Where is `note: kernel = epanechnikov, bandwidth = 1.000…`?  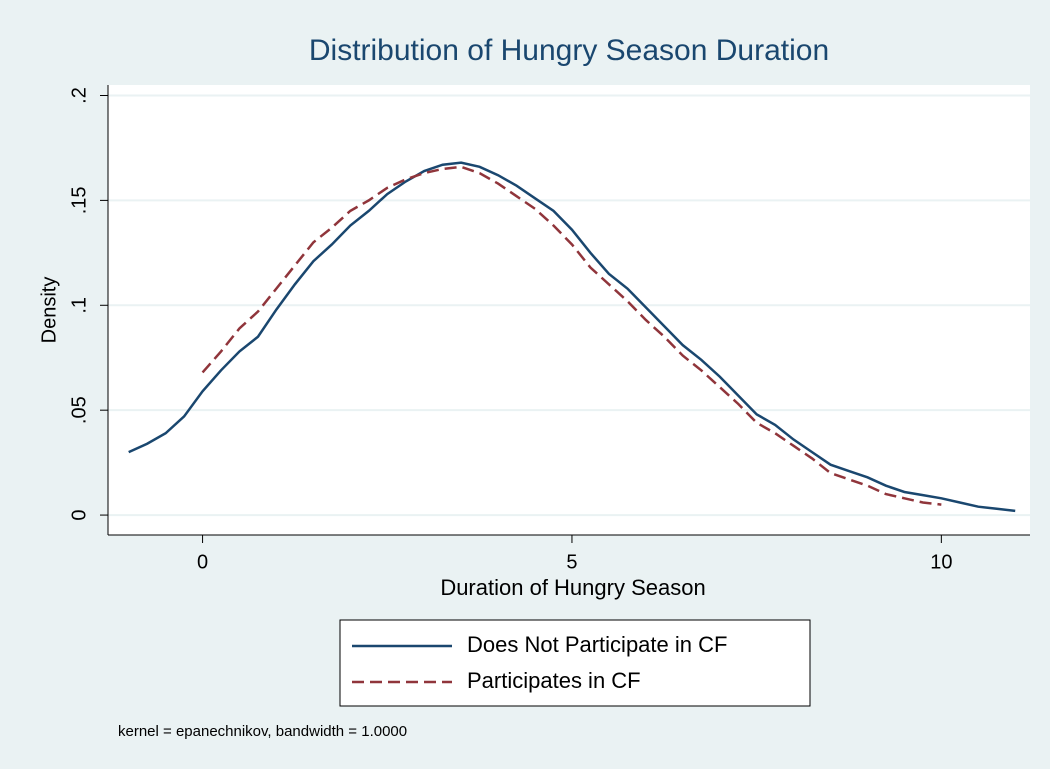 note: kernel = epanechnikov, bandwidth = 1.000… is located at coordinates (262, 731).